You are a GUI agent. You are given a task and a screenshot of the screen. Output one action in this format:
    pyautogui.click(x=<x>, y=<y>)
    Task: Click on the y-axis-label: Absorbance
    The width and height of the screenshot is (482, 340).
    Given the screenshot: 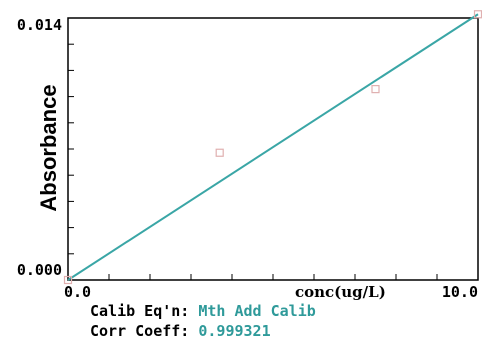 What is the action you would take?
    pyautogui.click(x=48, y=147)
    